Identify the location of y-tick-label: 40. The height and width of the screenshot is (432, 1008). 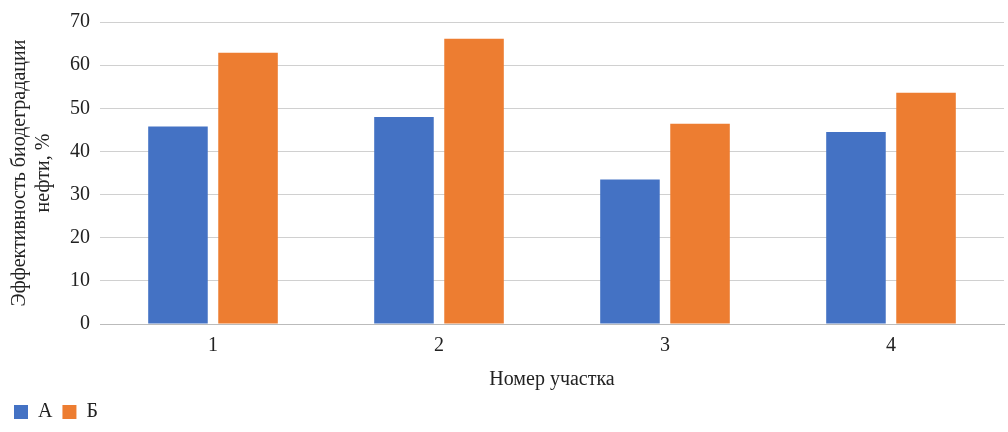
(80, 149).